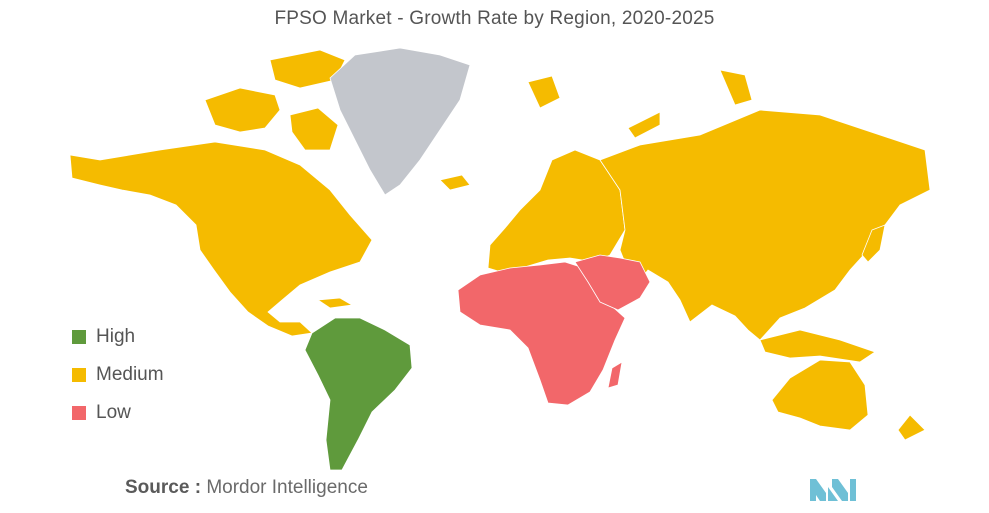  Describe the element at coordinates (130, 374) in the screenshot. I see `legend-label-medium: Medium` at that location.